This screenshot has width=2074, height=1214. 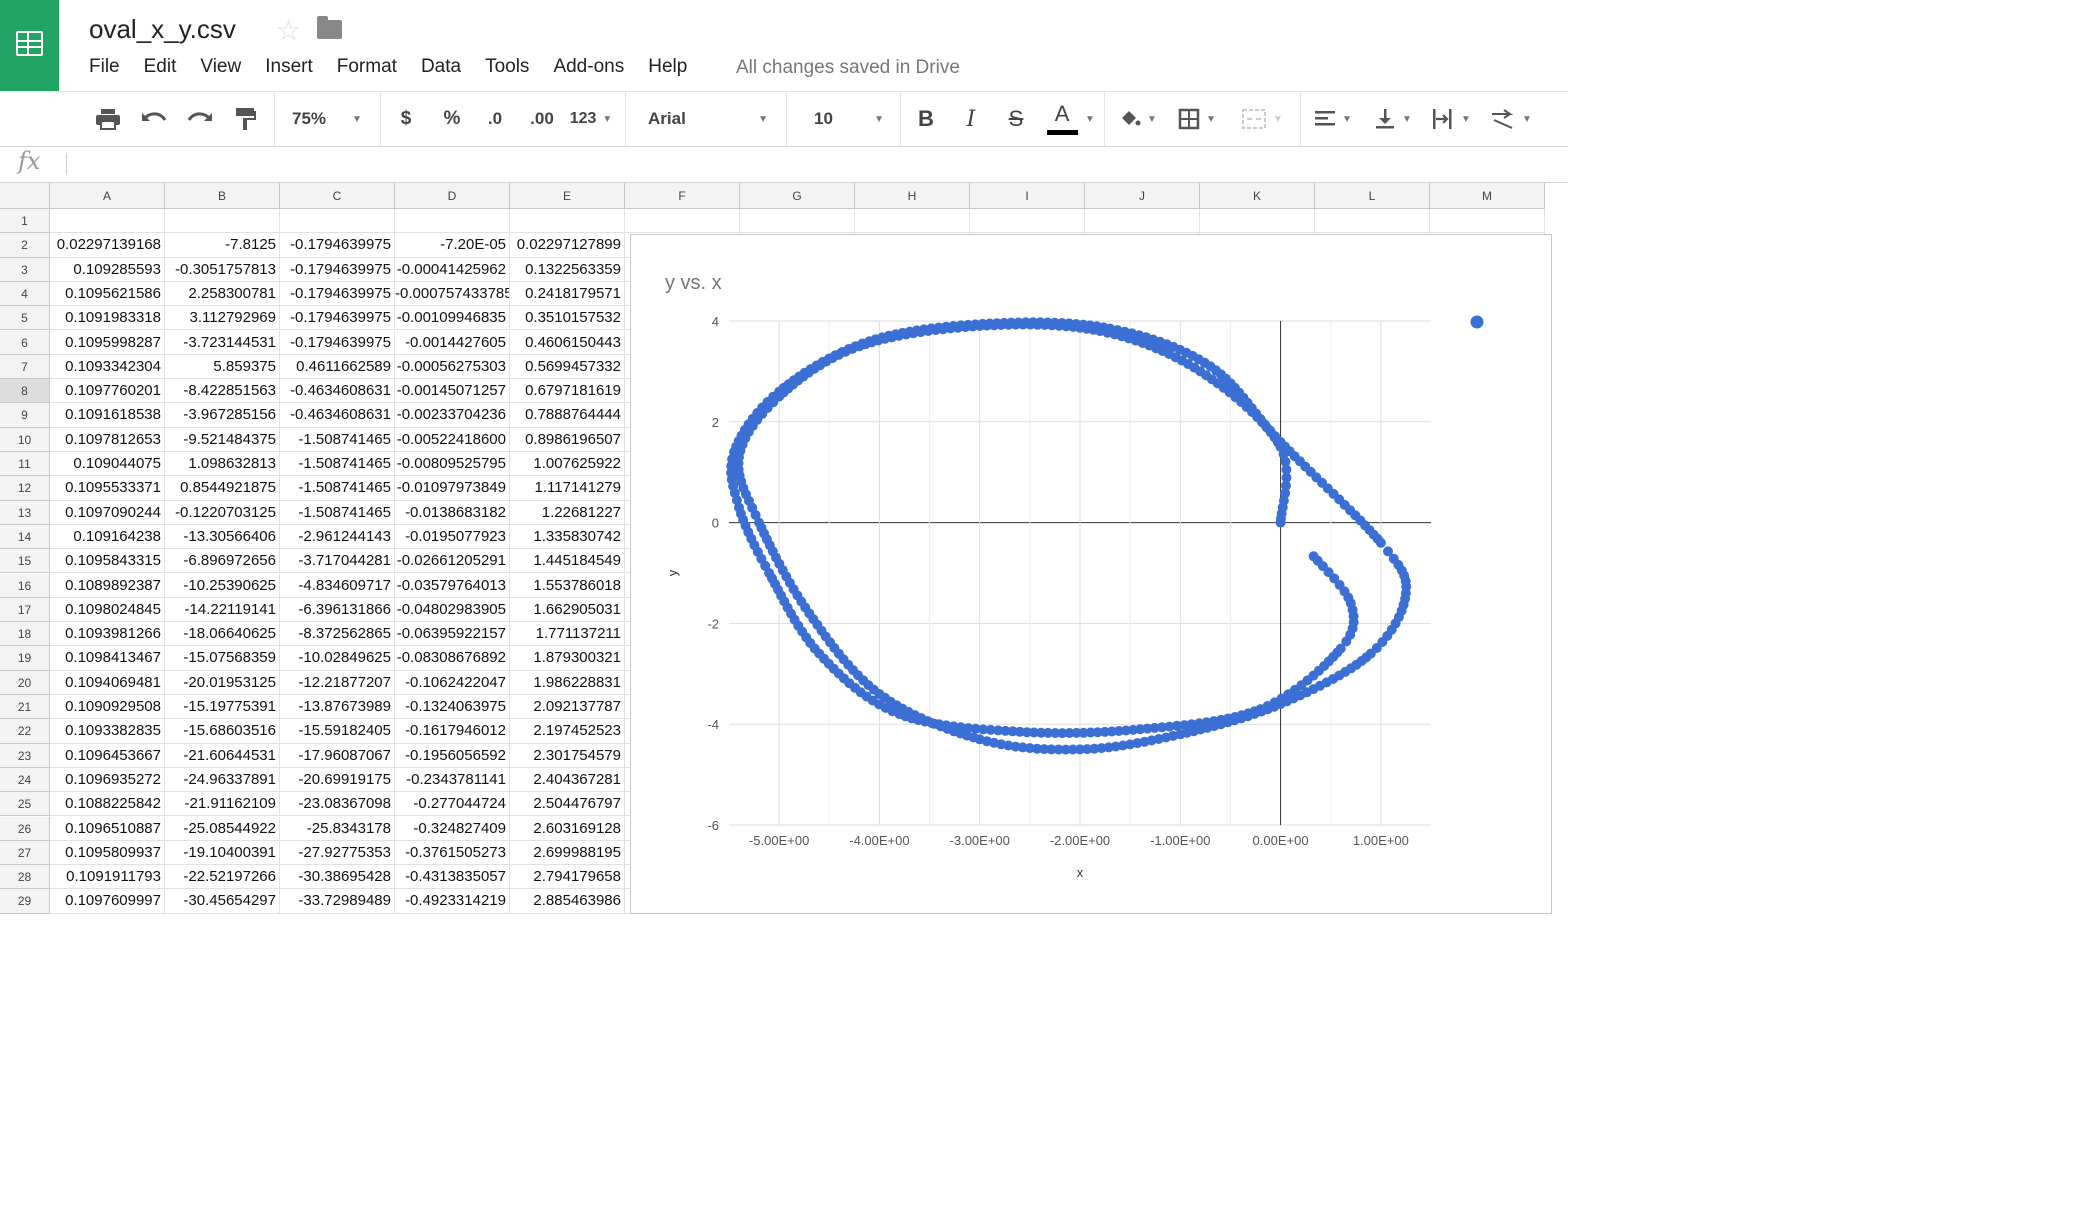 I want to click on cell-b14: -13.30566406, so click(x=222, y=537).